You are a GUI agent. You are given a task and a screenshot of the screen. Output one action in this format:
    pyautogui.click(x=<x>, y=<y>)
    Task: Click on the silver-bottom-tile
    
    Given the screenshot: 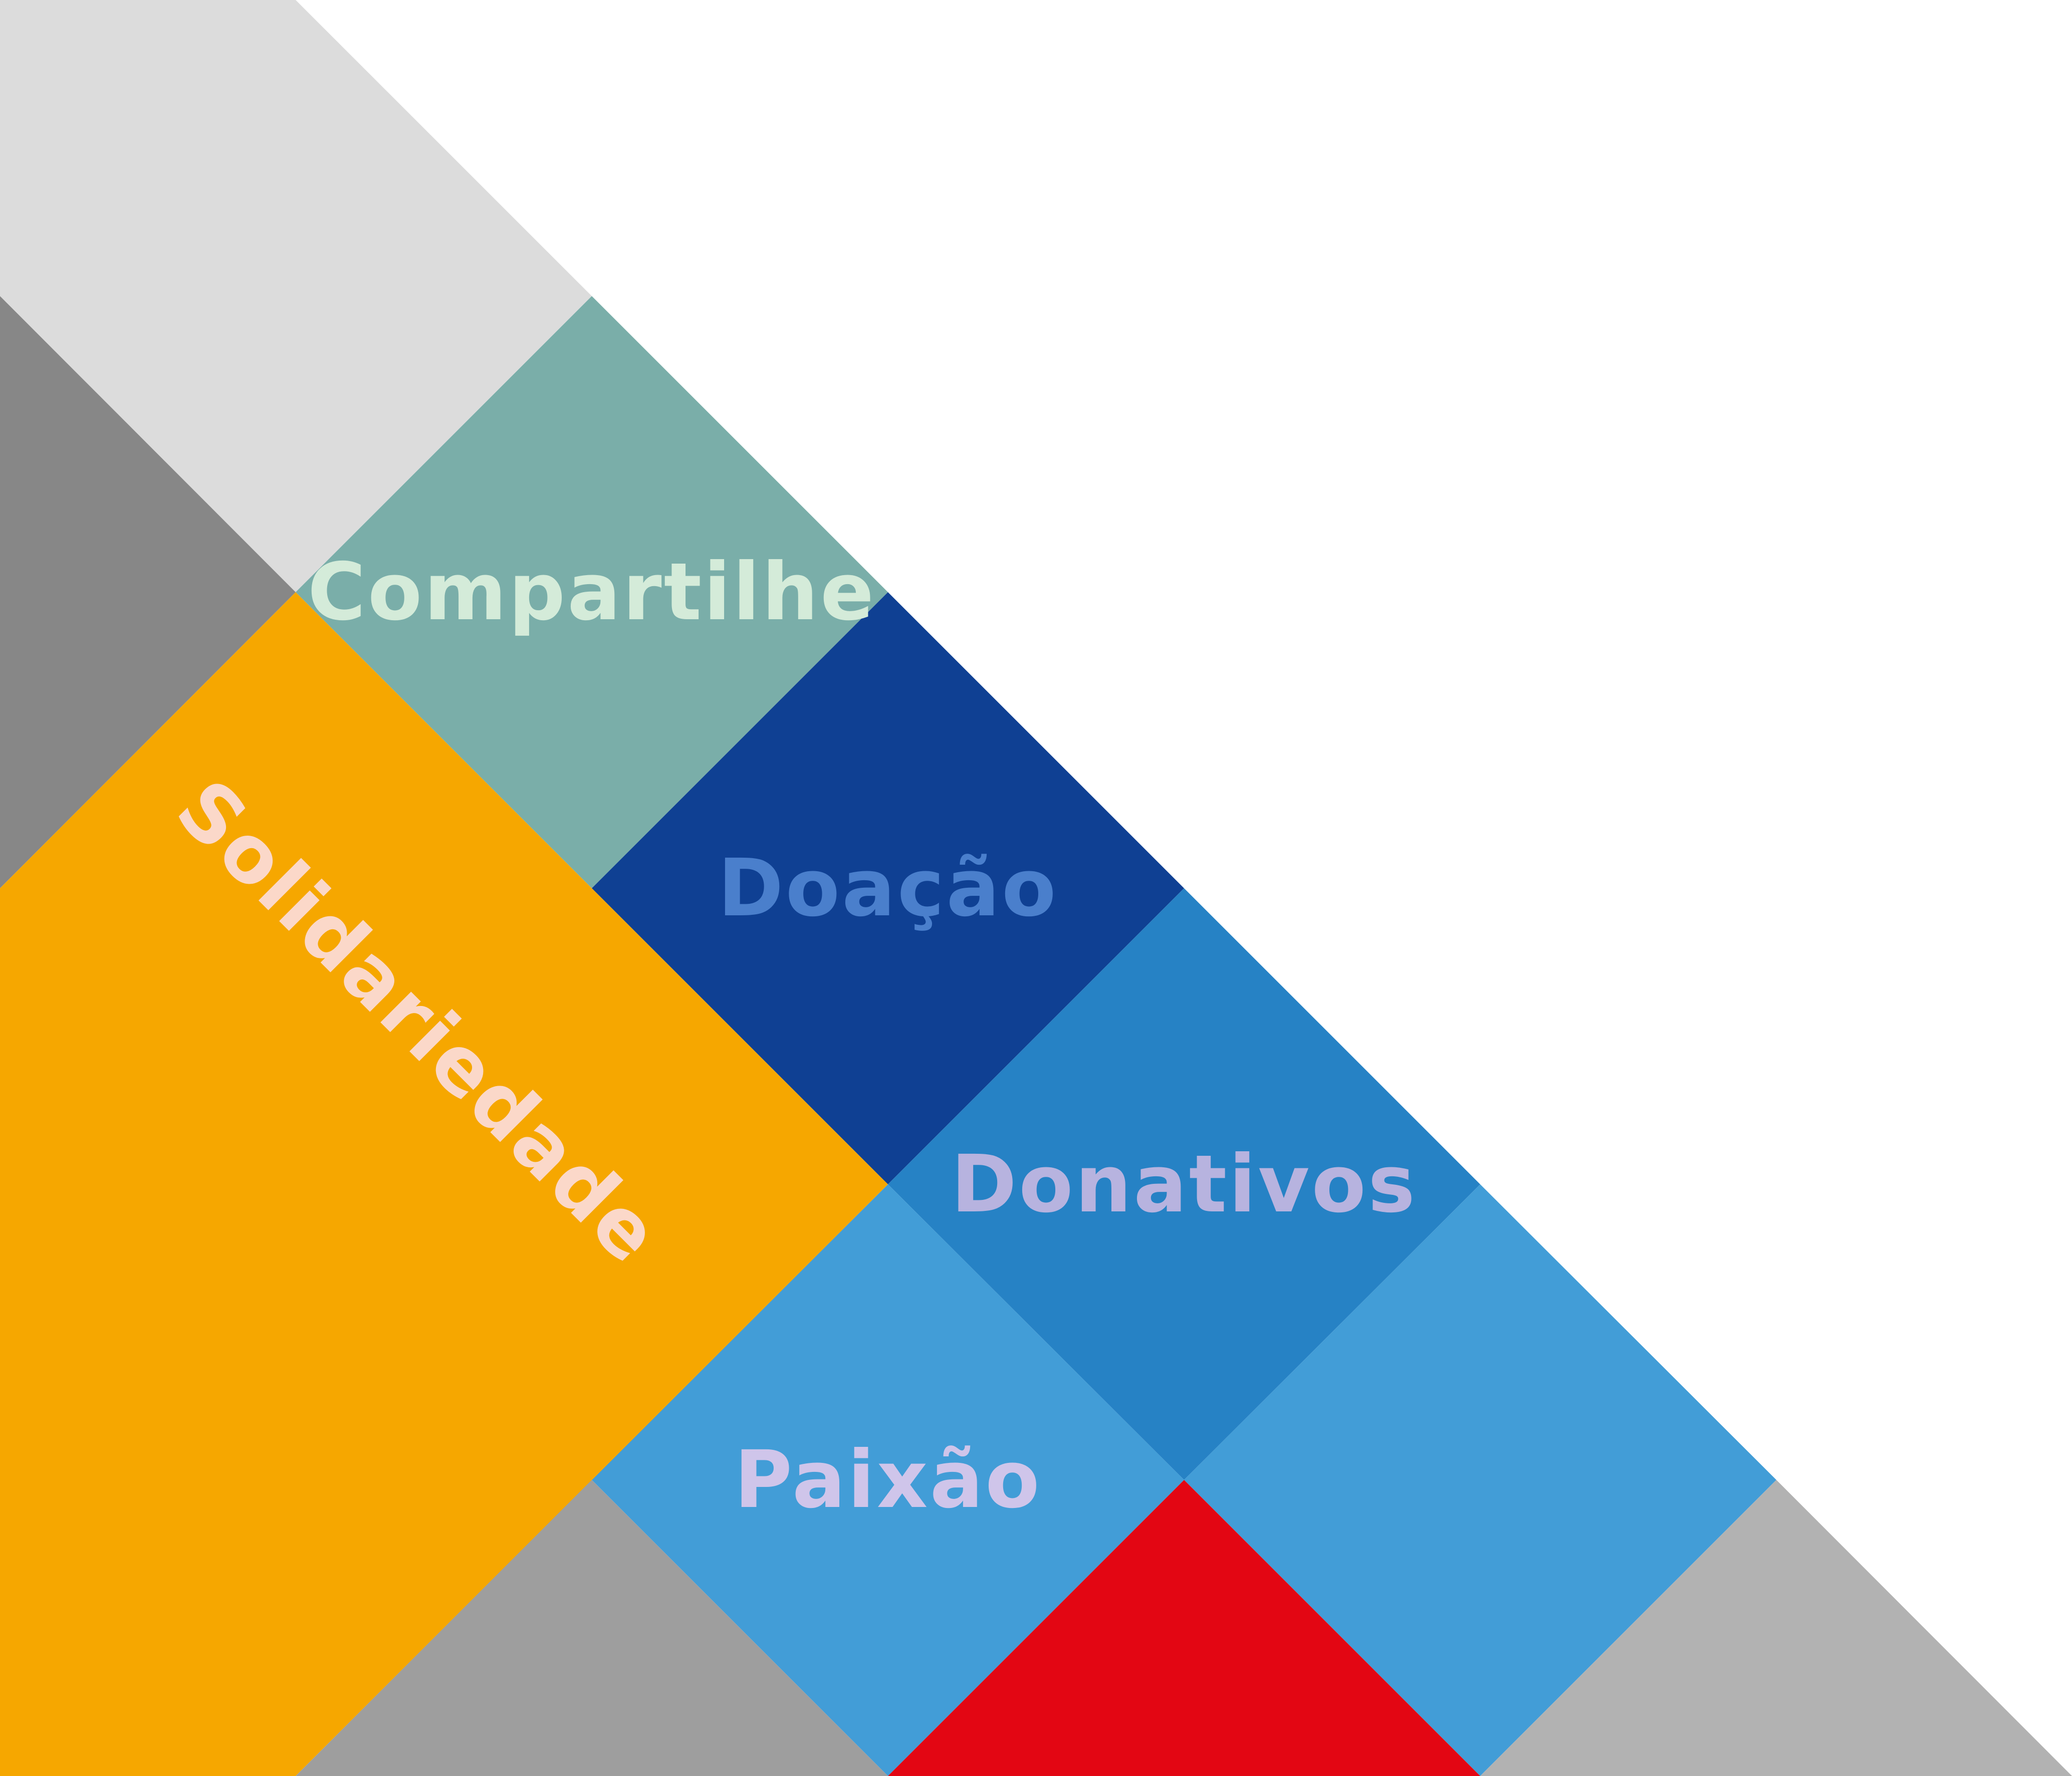 What is the action you would take?
    pyautogui.click(x=1776, y=1628)
    